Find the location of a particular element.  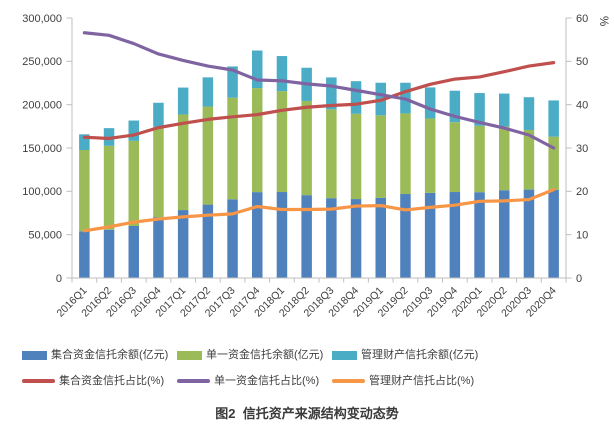

y-tick-label-right: 40 is located at coordinates (582, 105).